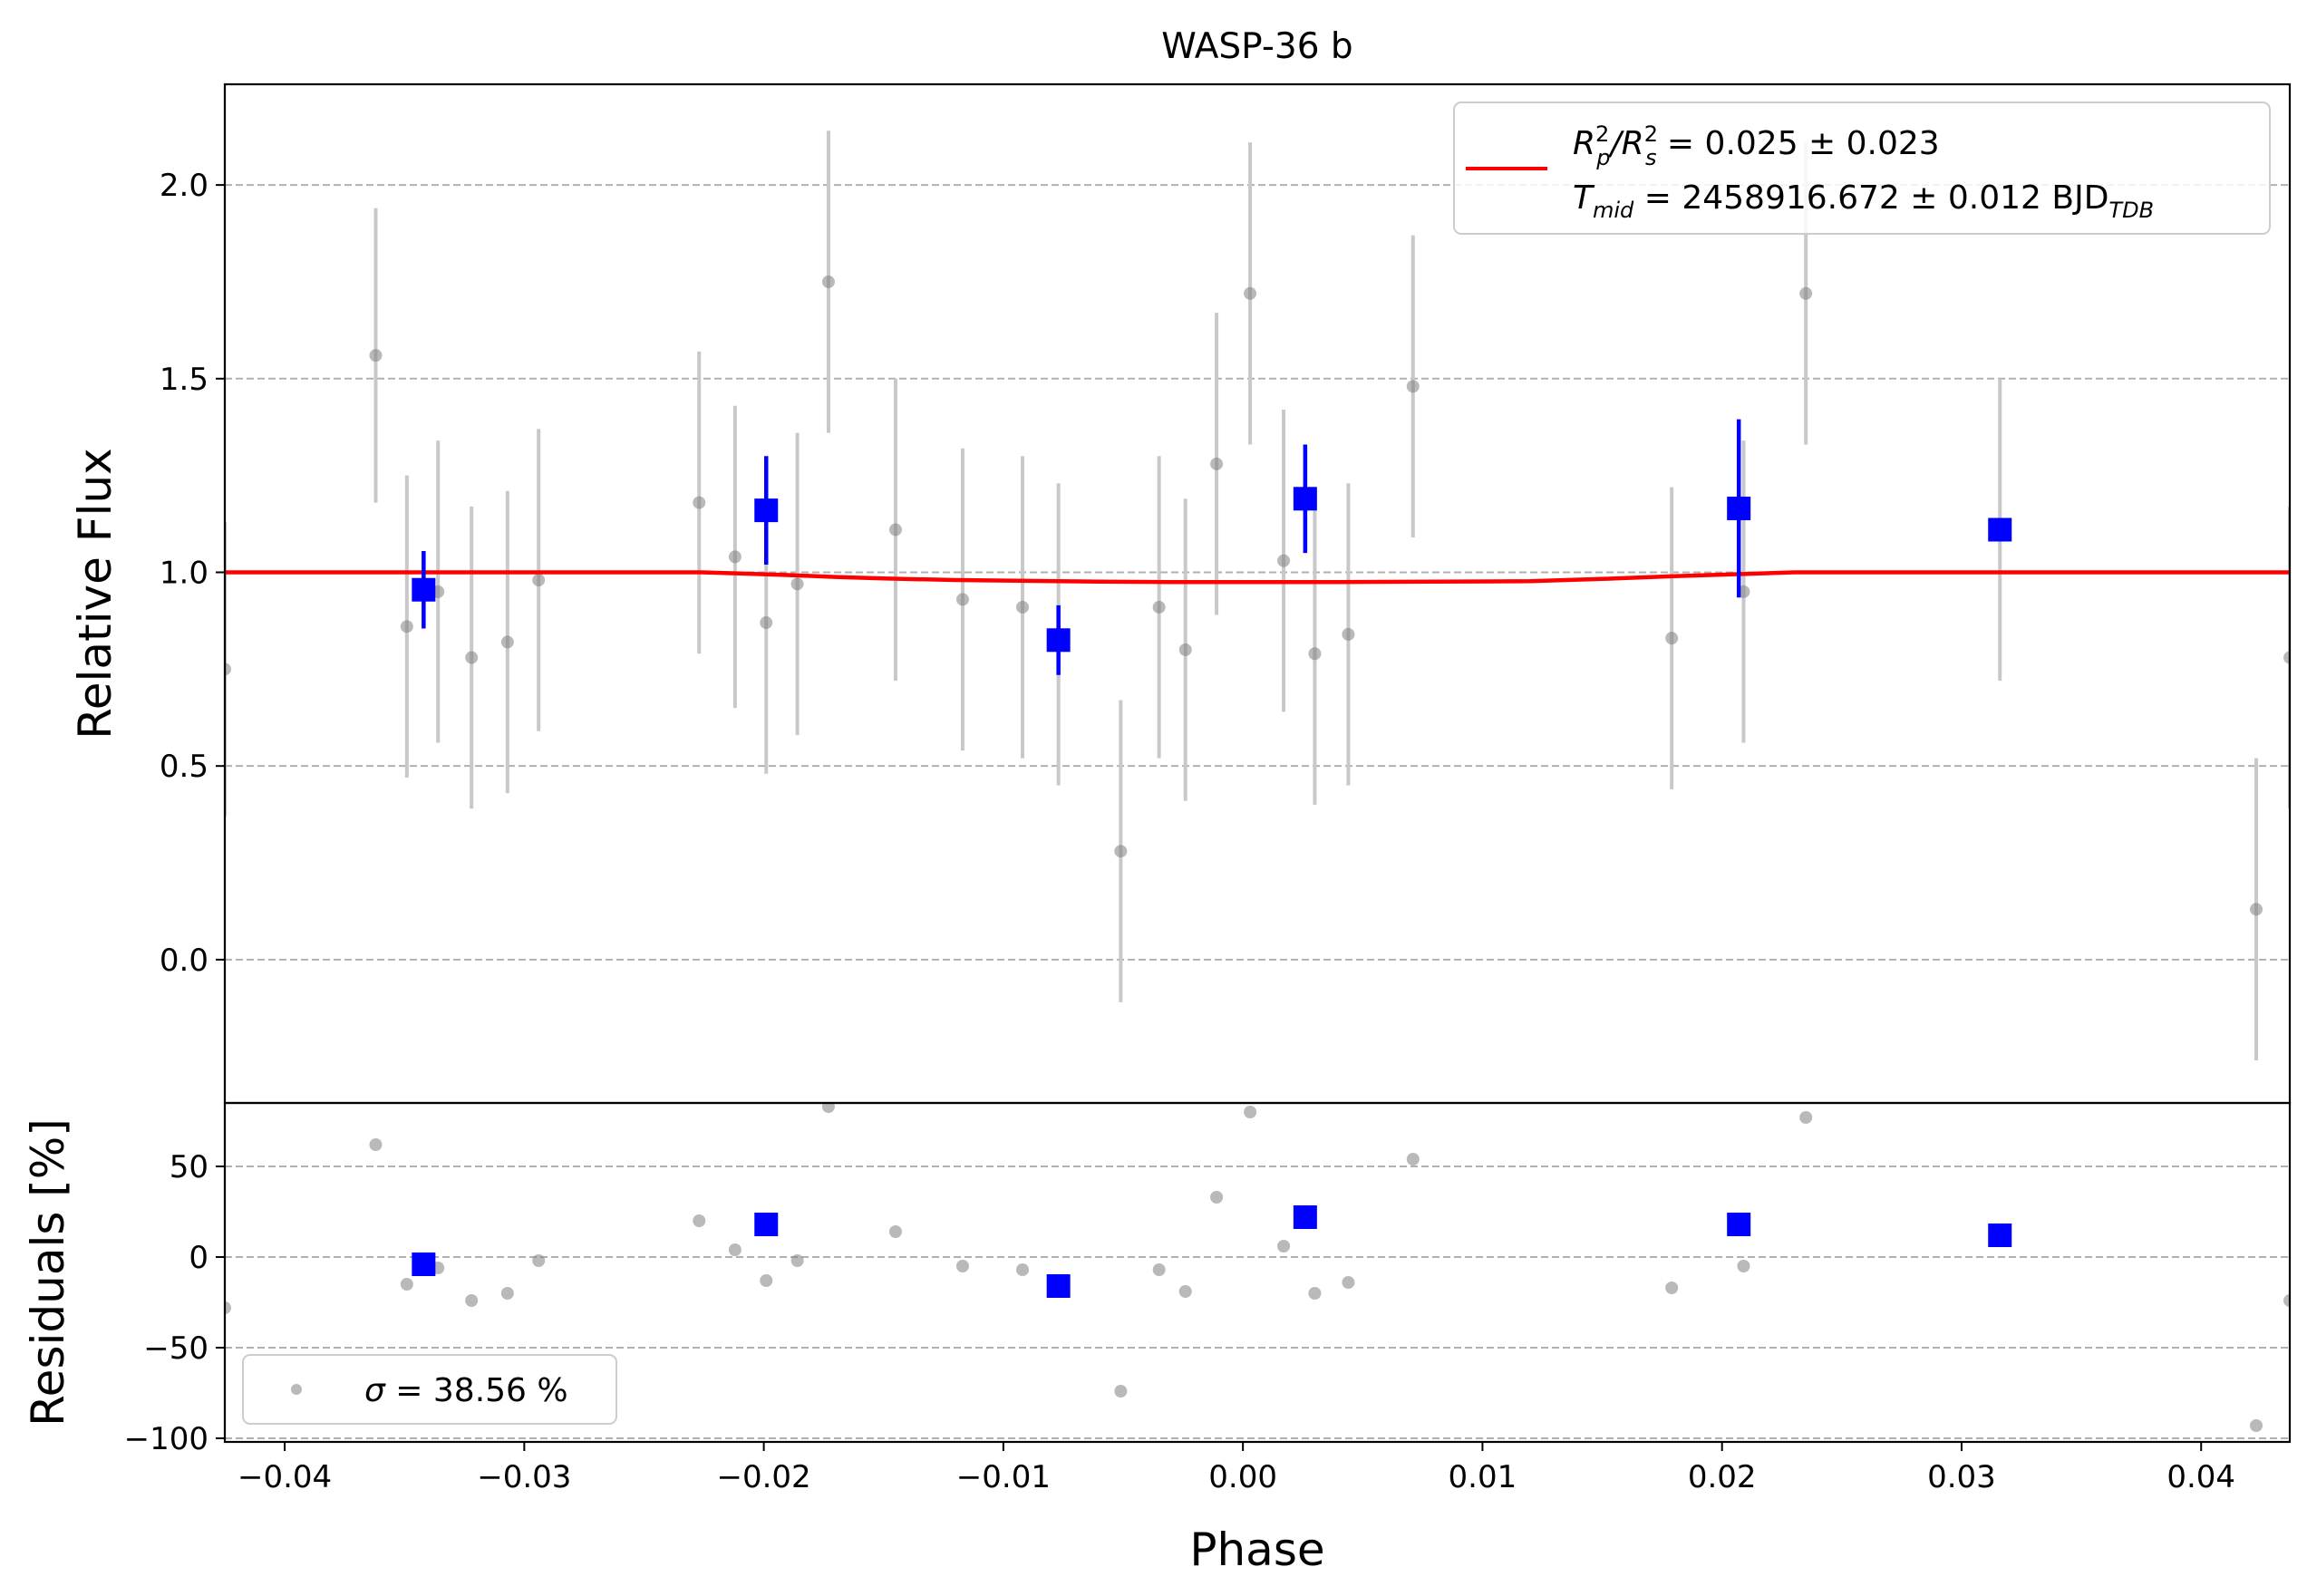 The height and width of the screenshot is (1596, 2307). What do you see at coordinates (184, 186) in the screenshot?
I see `y-tick-label: 2.0` at bounding box center [184, 186].